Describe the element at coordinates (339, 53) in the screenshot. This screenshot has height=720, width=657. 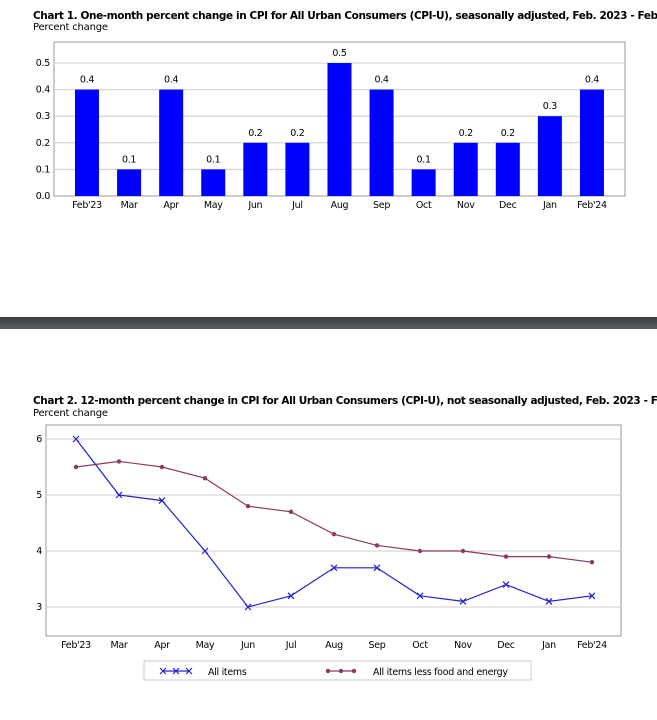
I see `chart1-data-label: 0.5` at that location.